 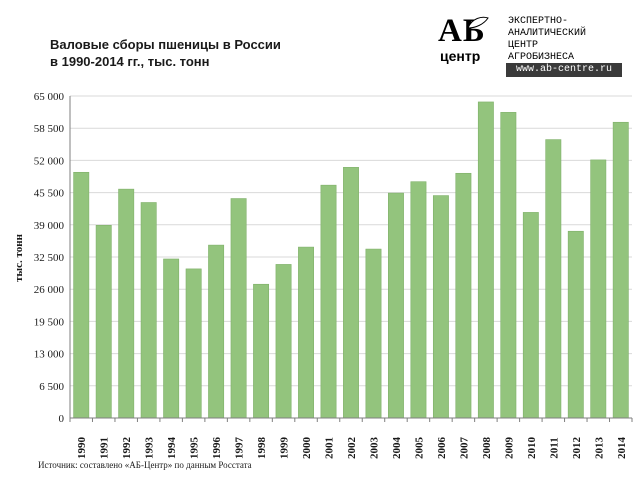 What do you see at coordinates (217, 448) in the screenshot?
I see `x-tick-label: 1996` at bounding box center [217, 448].